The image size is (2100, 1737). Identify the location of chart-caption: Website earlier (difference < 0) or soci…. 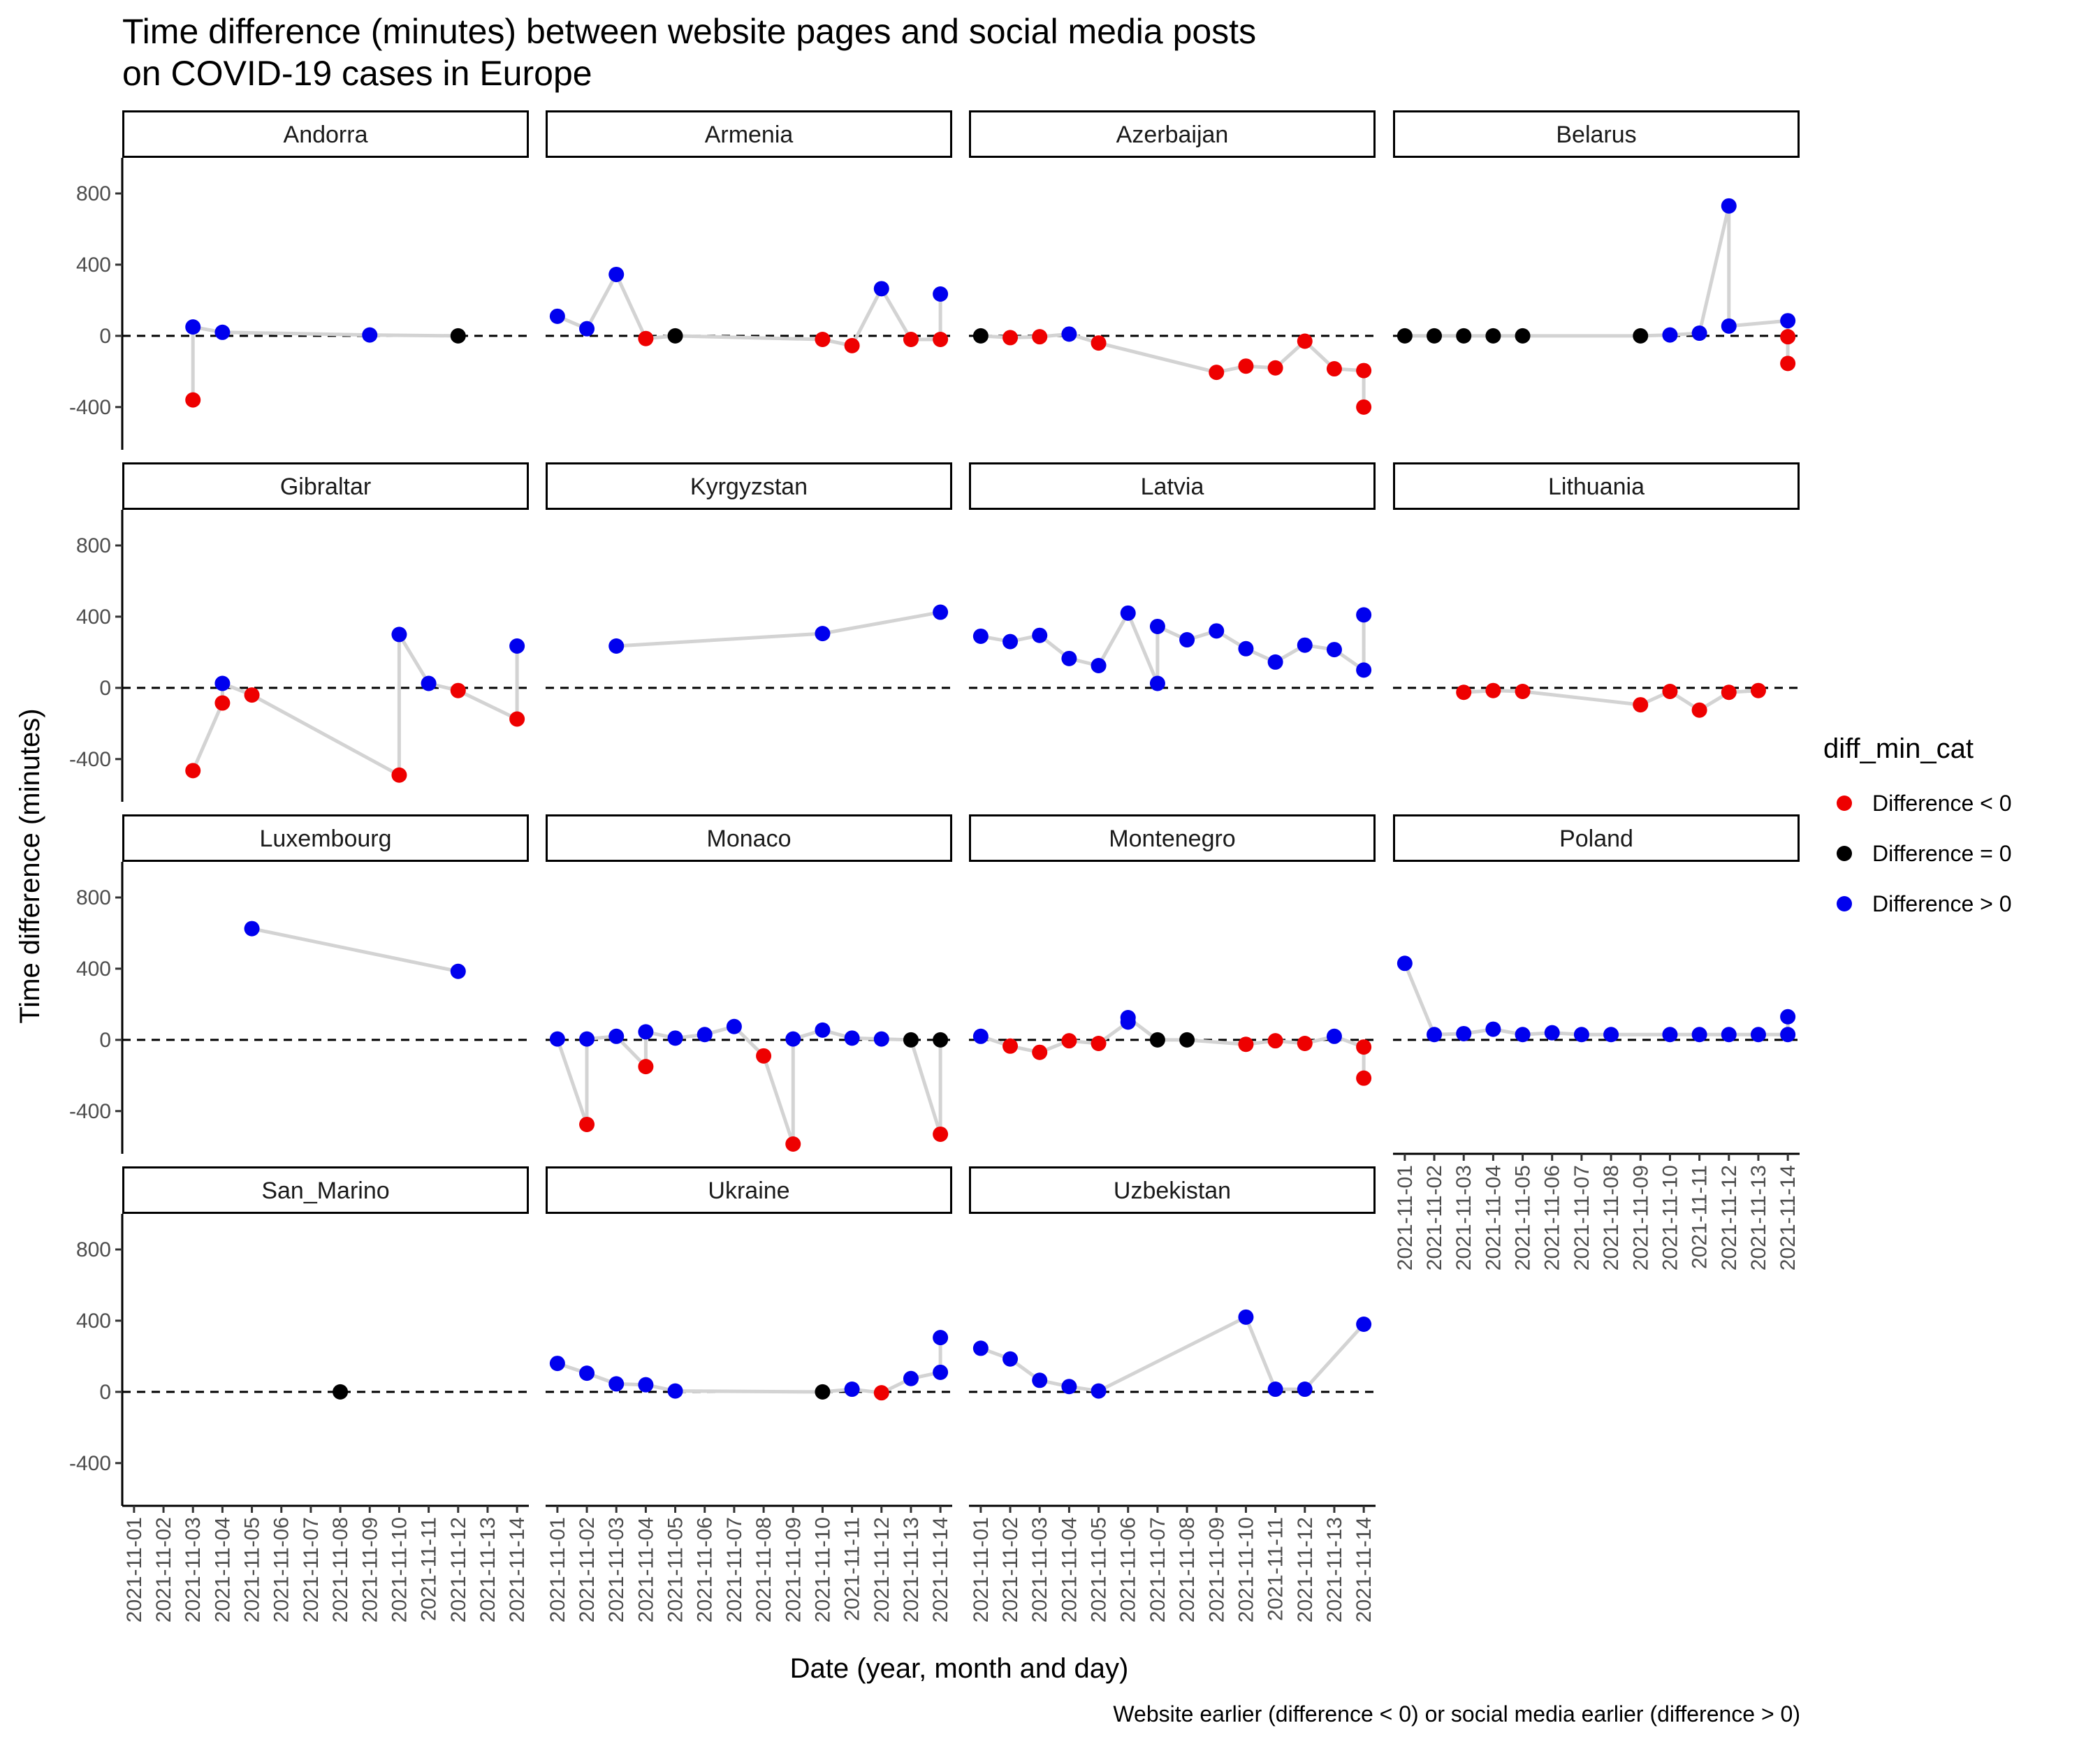
(1457, 1714).